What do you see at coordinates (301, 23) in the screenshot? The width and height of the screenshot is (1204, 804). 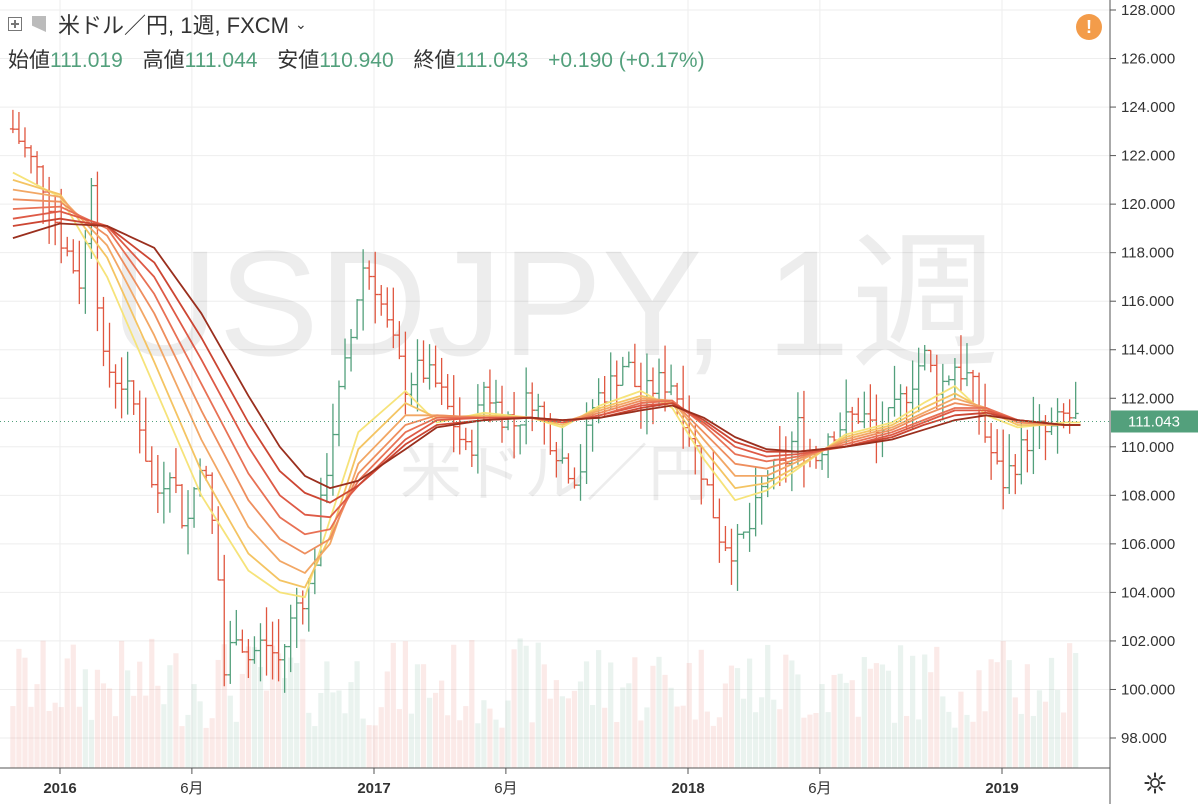 I see `chevron-down-icon: ⌄` at bounding box center [301, 23].